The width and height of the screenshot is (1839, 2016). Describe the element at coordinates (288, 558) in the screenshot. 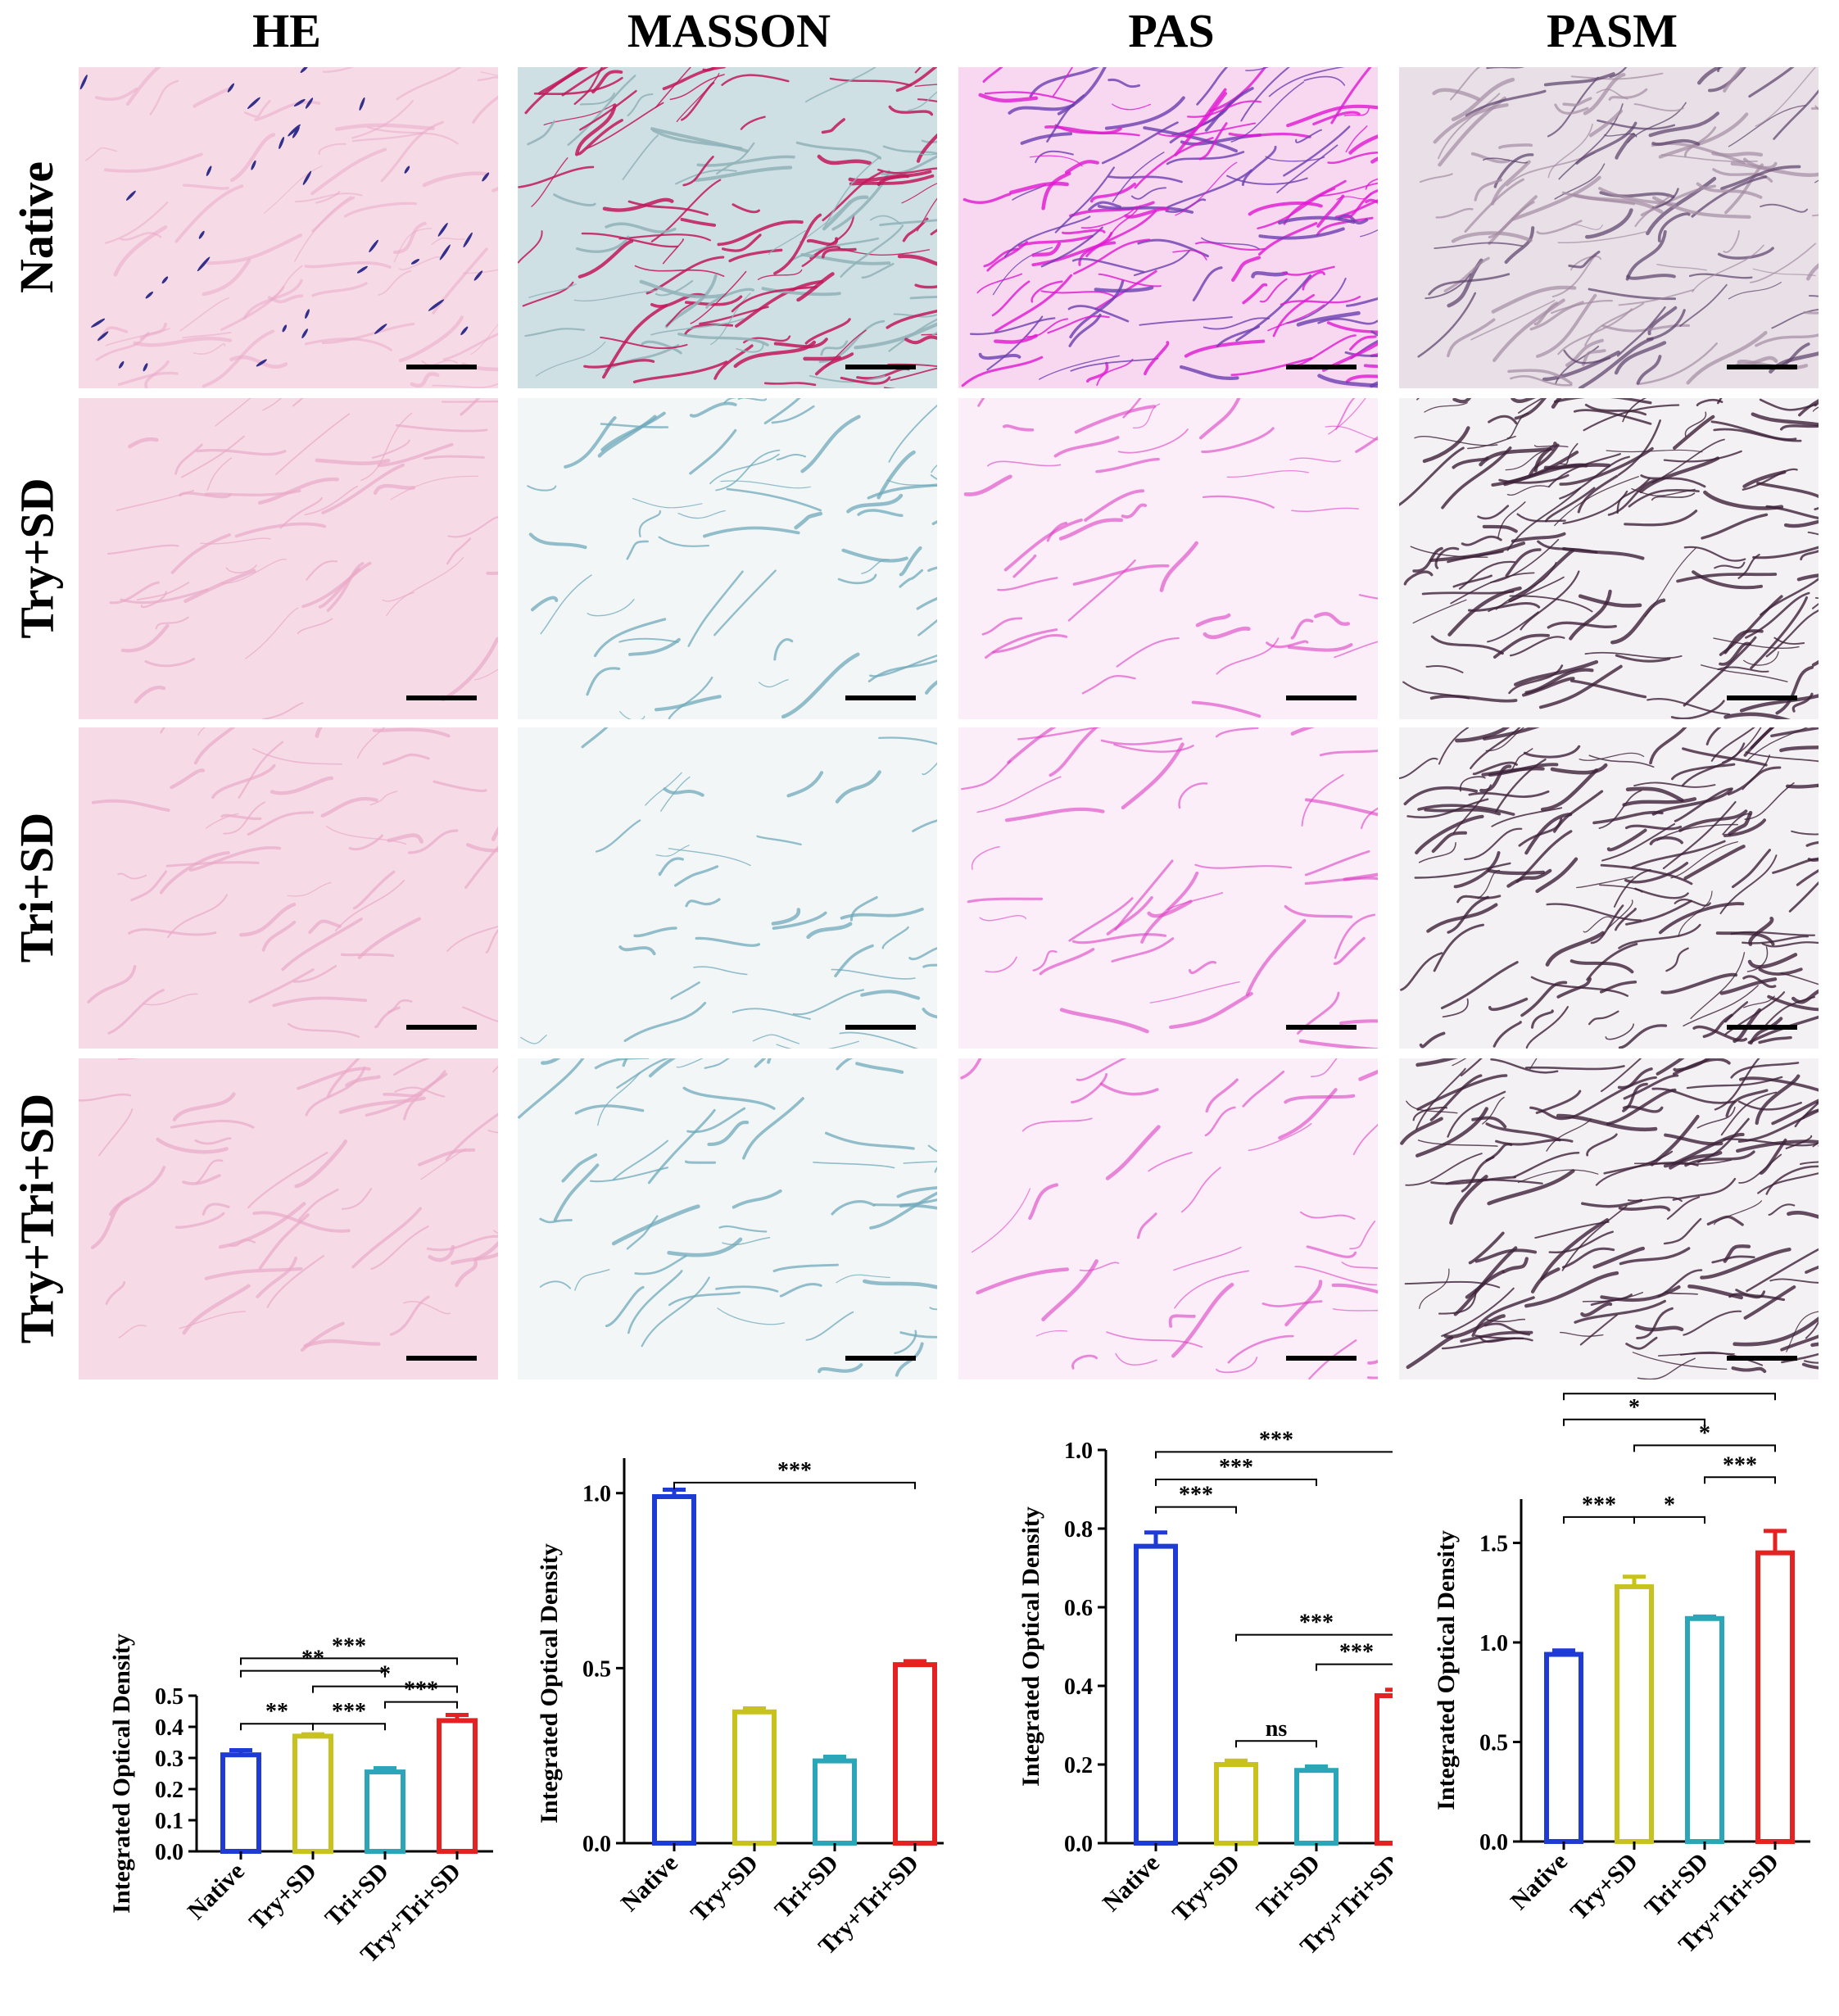

I see `micrograph-he-try-sd` at that location.